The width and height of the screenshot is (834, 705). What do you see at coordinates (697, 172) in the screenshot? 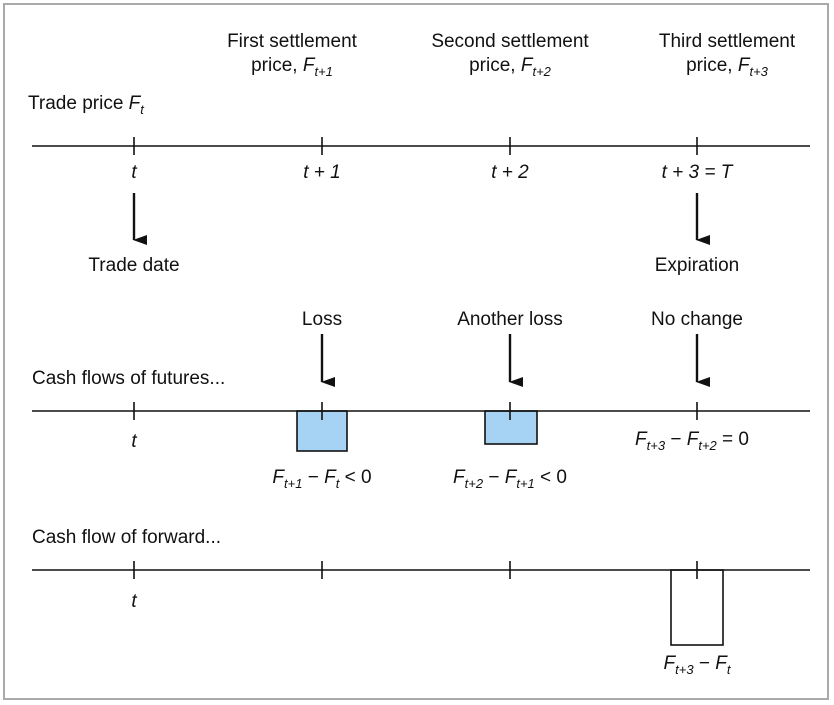
I see `tick-label-t3-T: t + 3 = T` at bounding box center [697, 172].